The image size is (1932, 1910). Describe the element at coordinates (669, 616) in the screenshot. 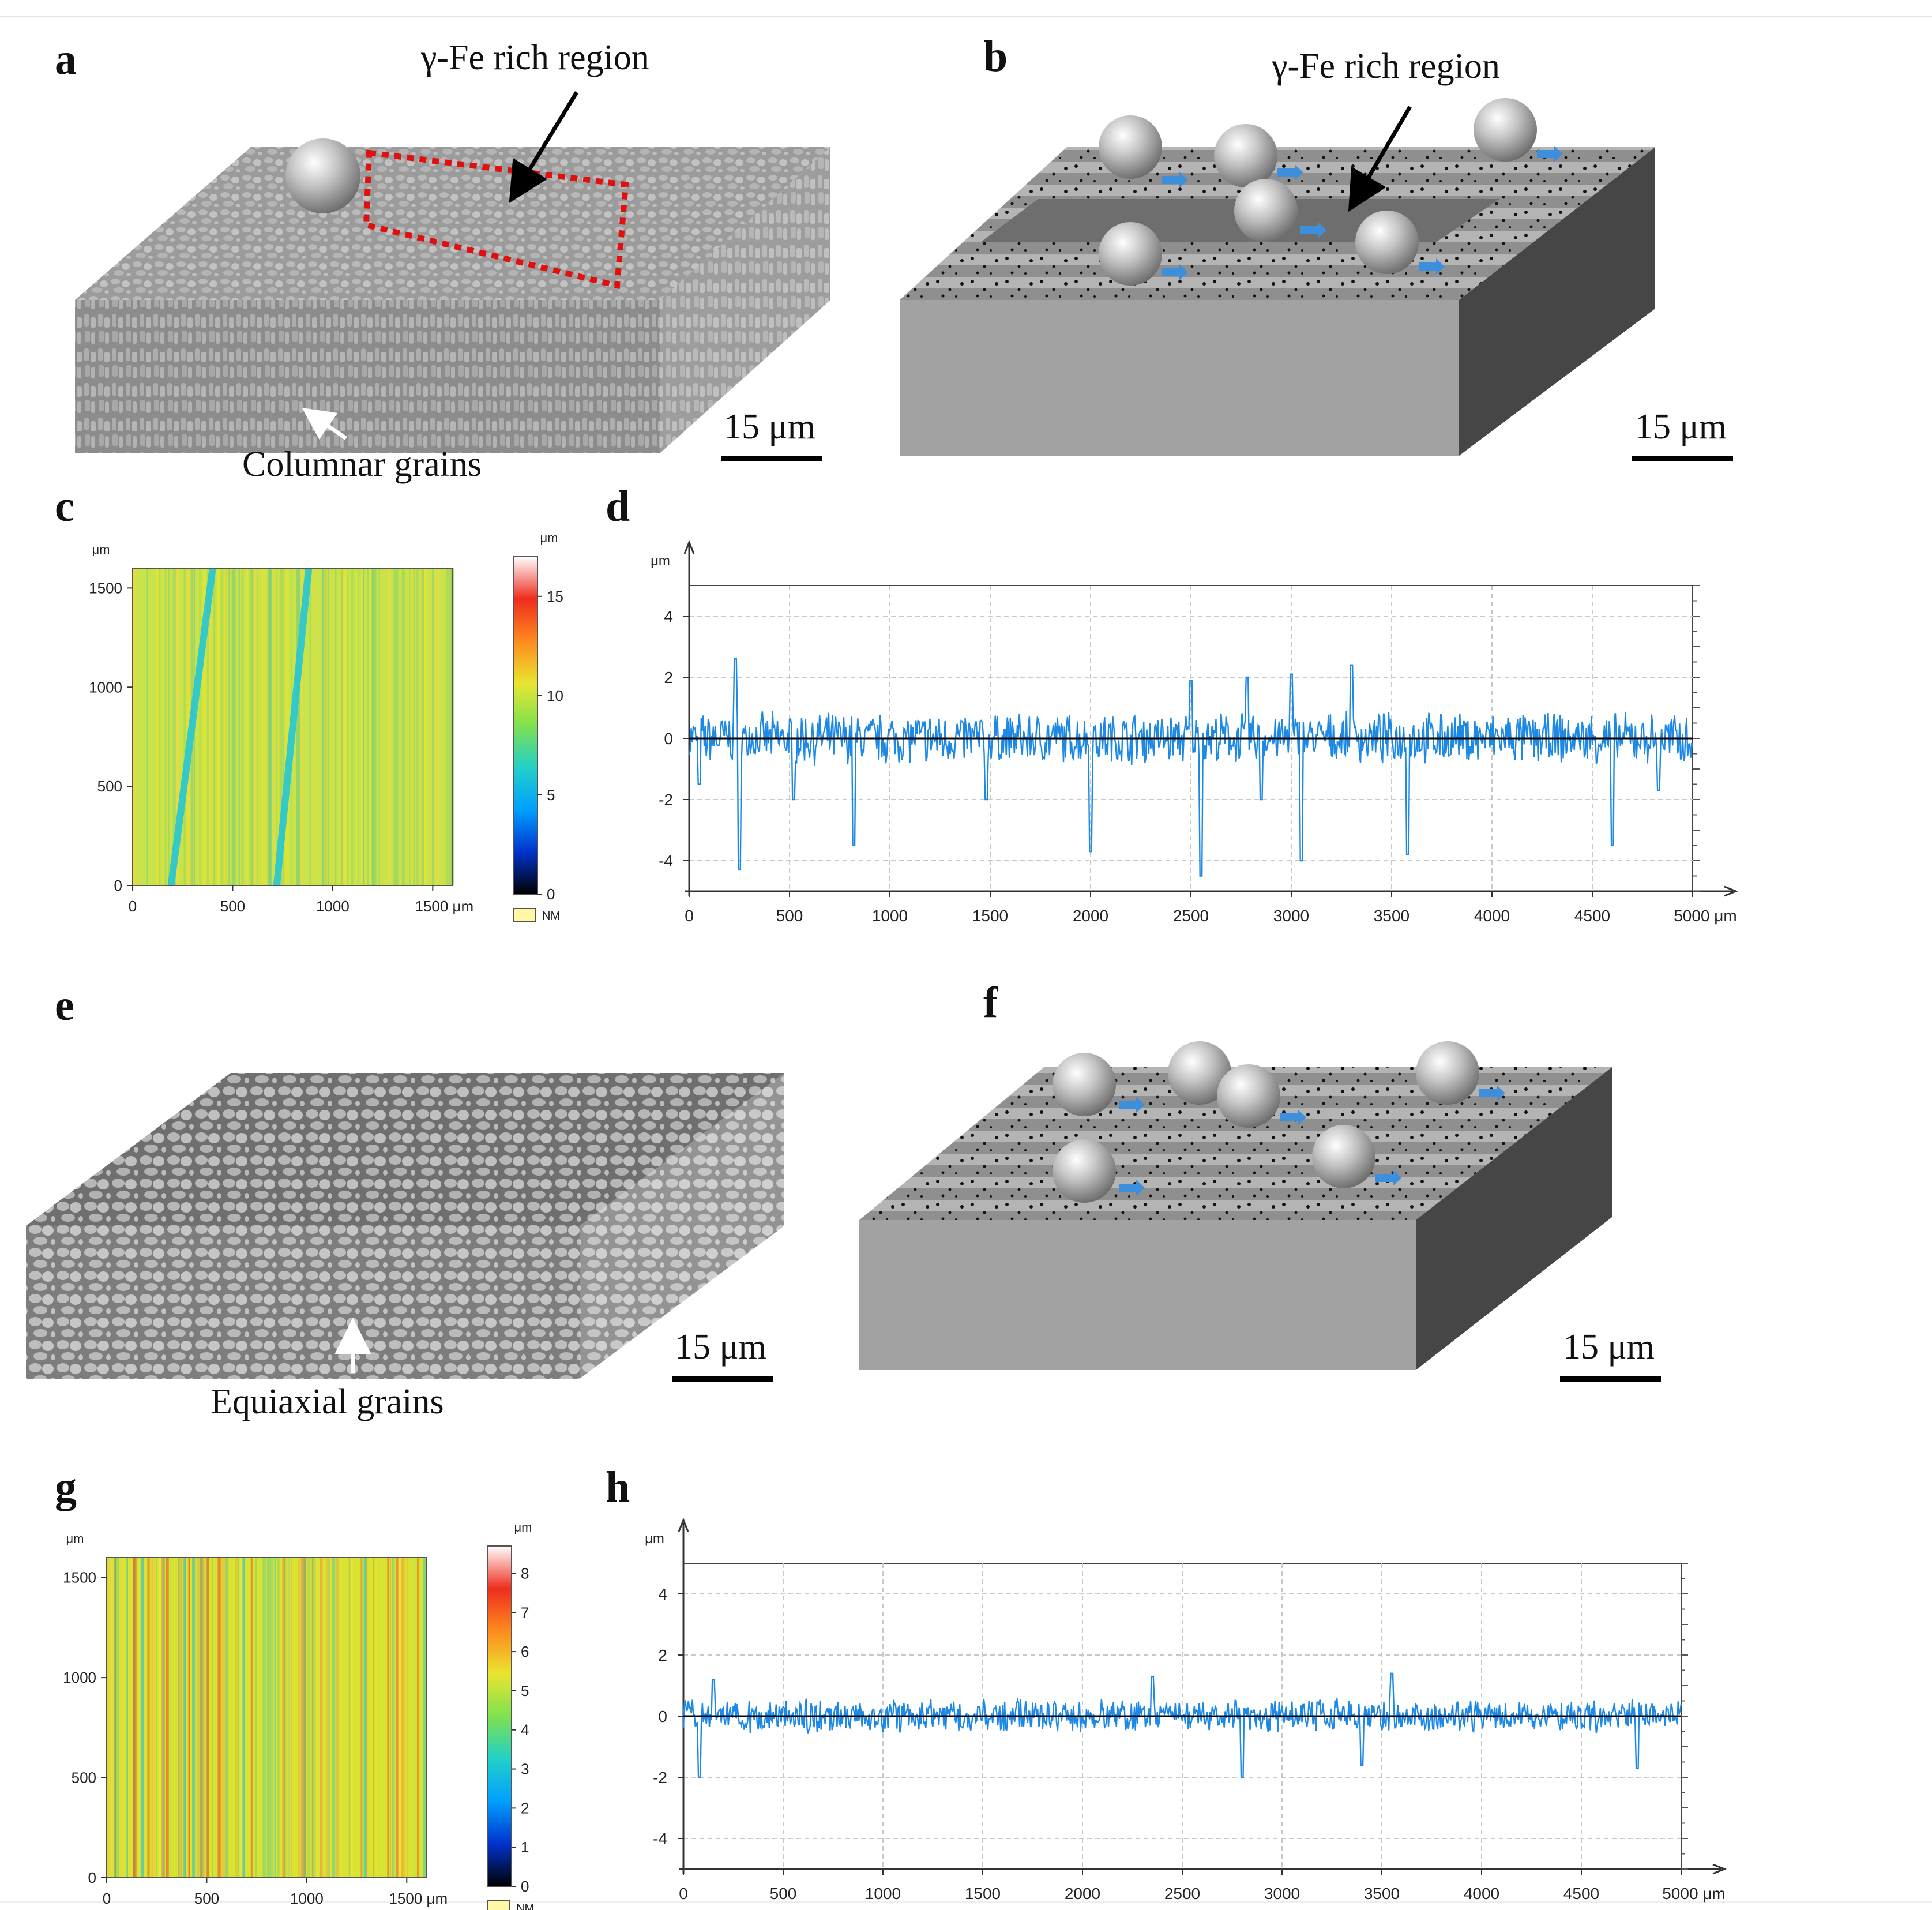

I see `y-tick-label: 4` at that location.